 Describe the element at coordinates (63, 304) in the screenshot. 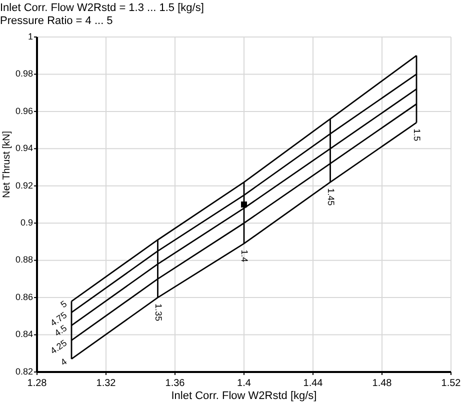

I see `text: 5` at that location.